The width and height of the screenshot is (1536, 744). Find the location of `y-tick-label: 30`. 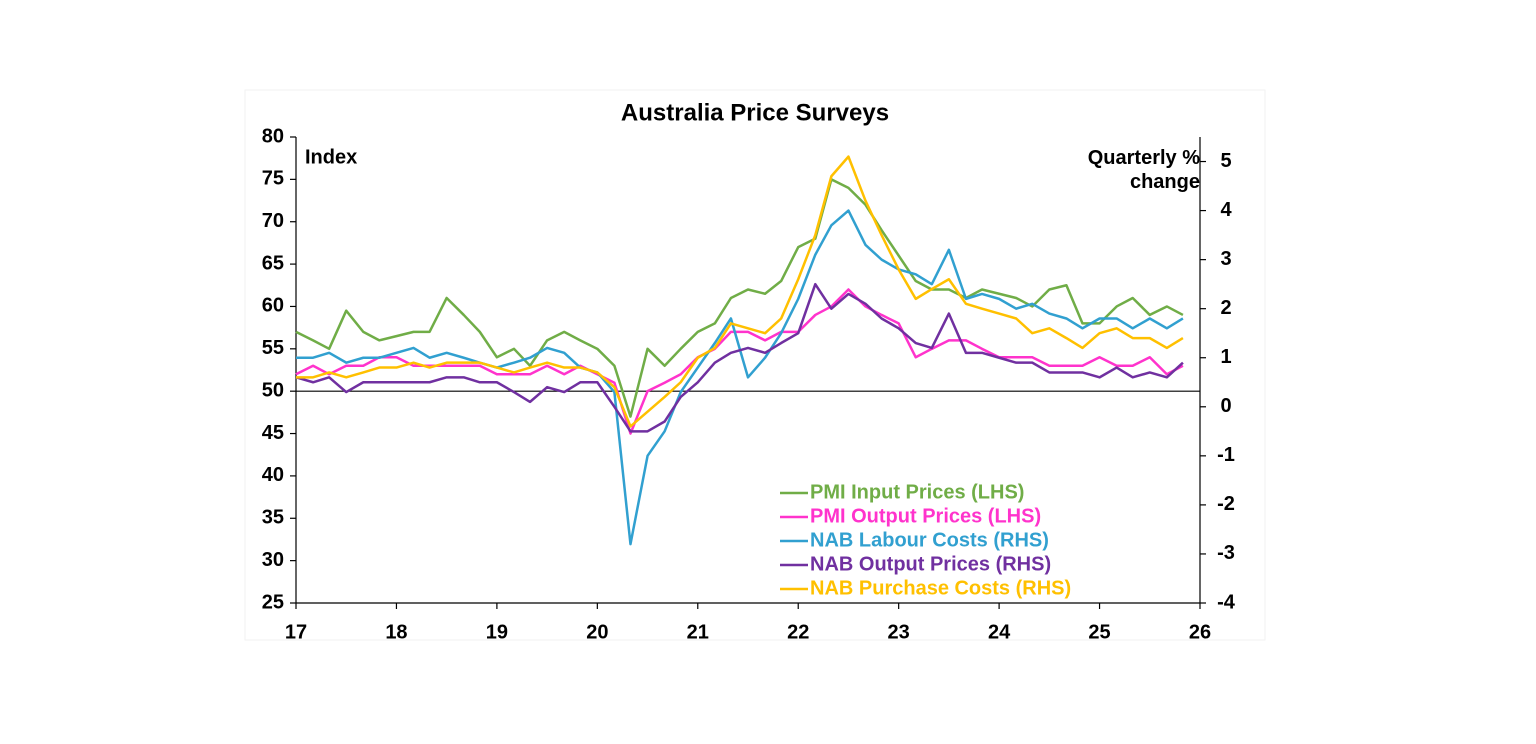

y-tick-label: 30 is located at coordinates (273, 560).